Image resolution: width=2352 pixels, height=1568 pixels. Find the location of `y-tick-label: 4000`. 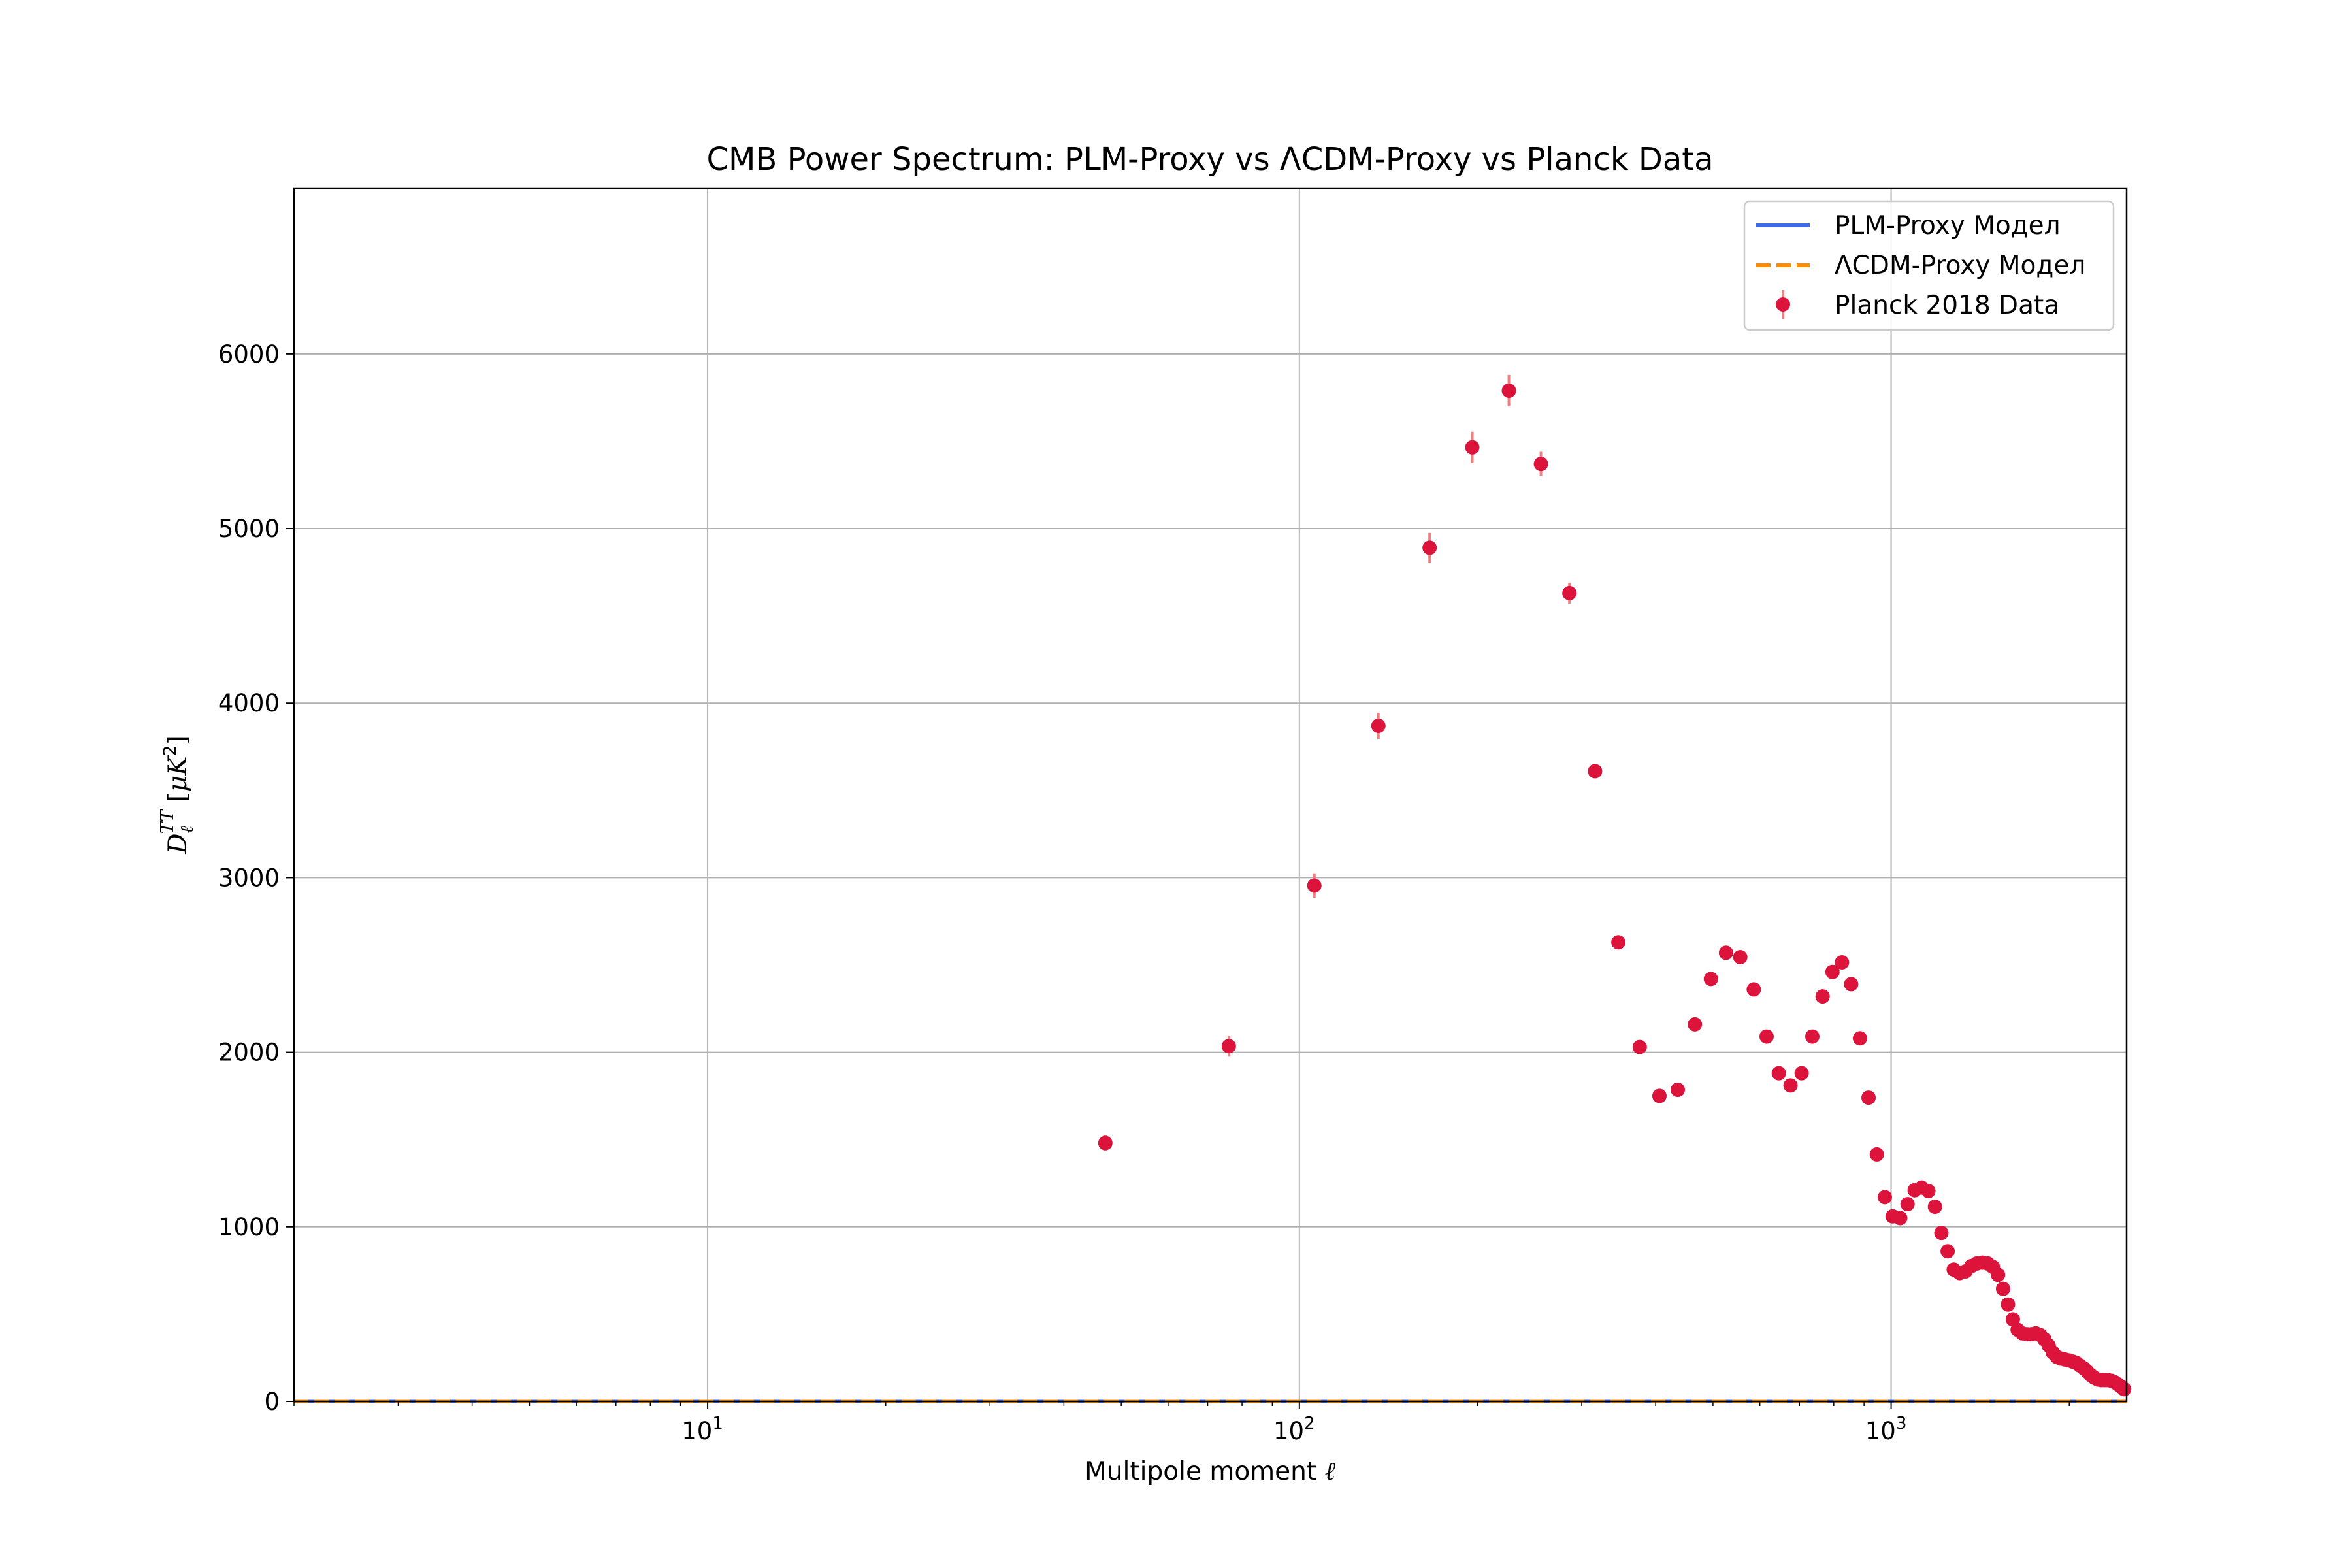

y-tick-label: 4000 is located at coordinates (249, 703).